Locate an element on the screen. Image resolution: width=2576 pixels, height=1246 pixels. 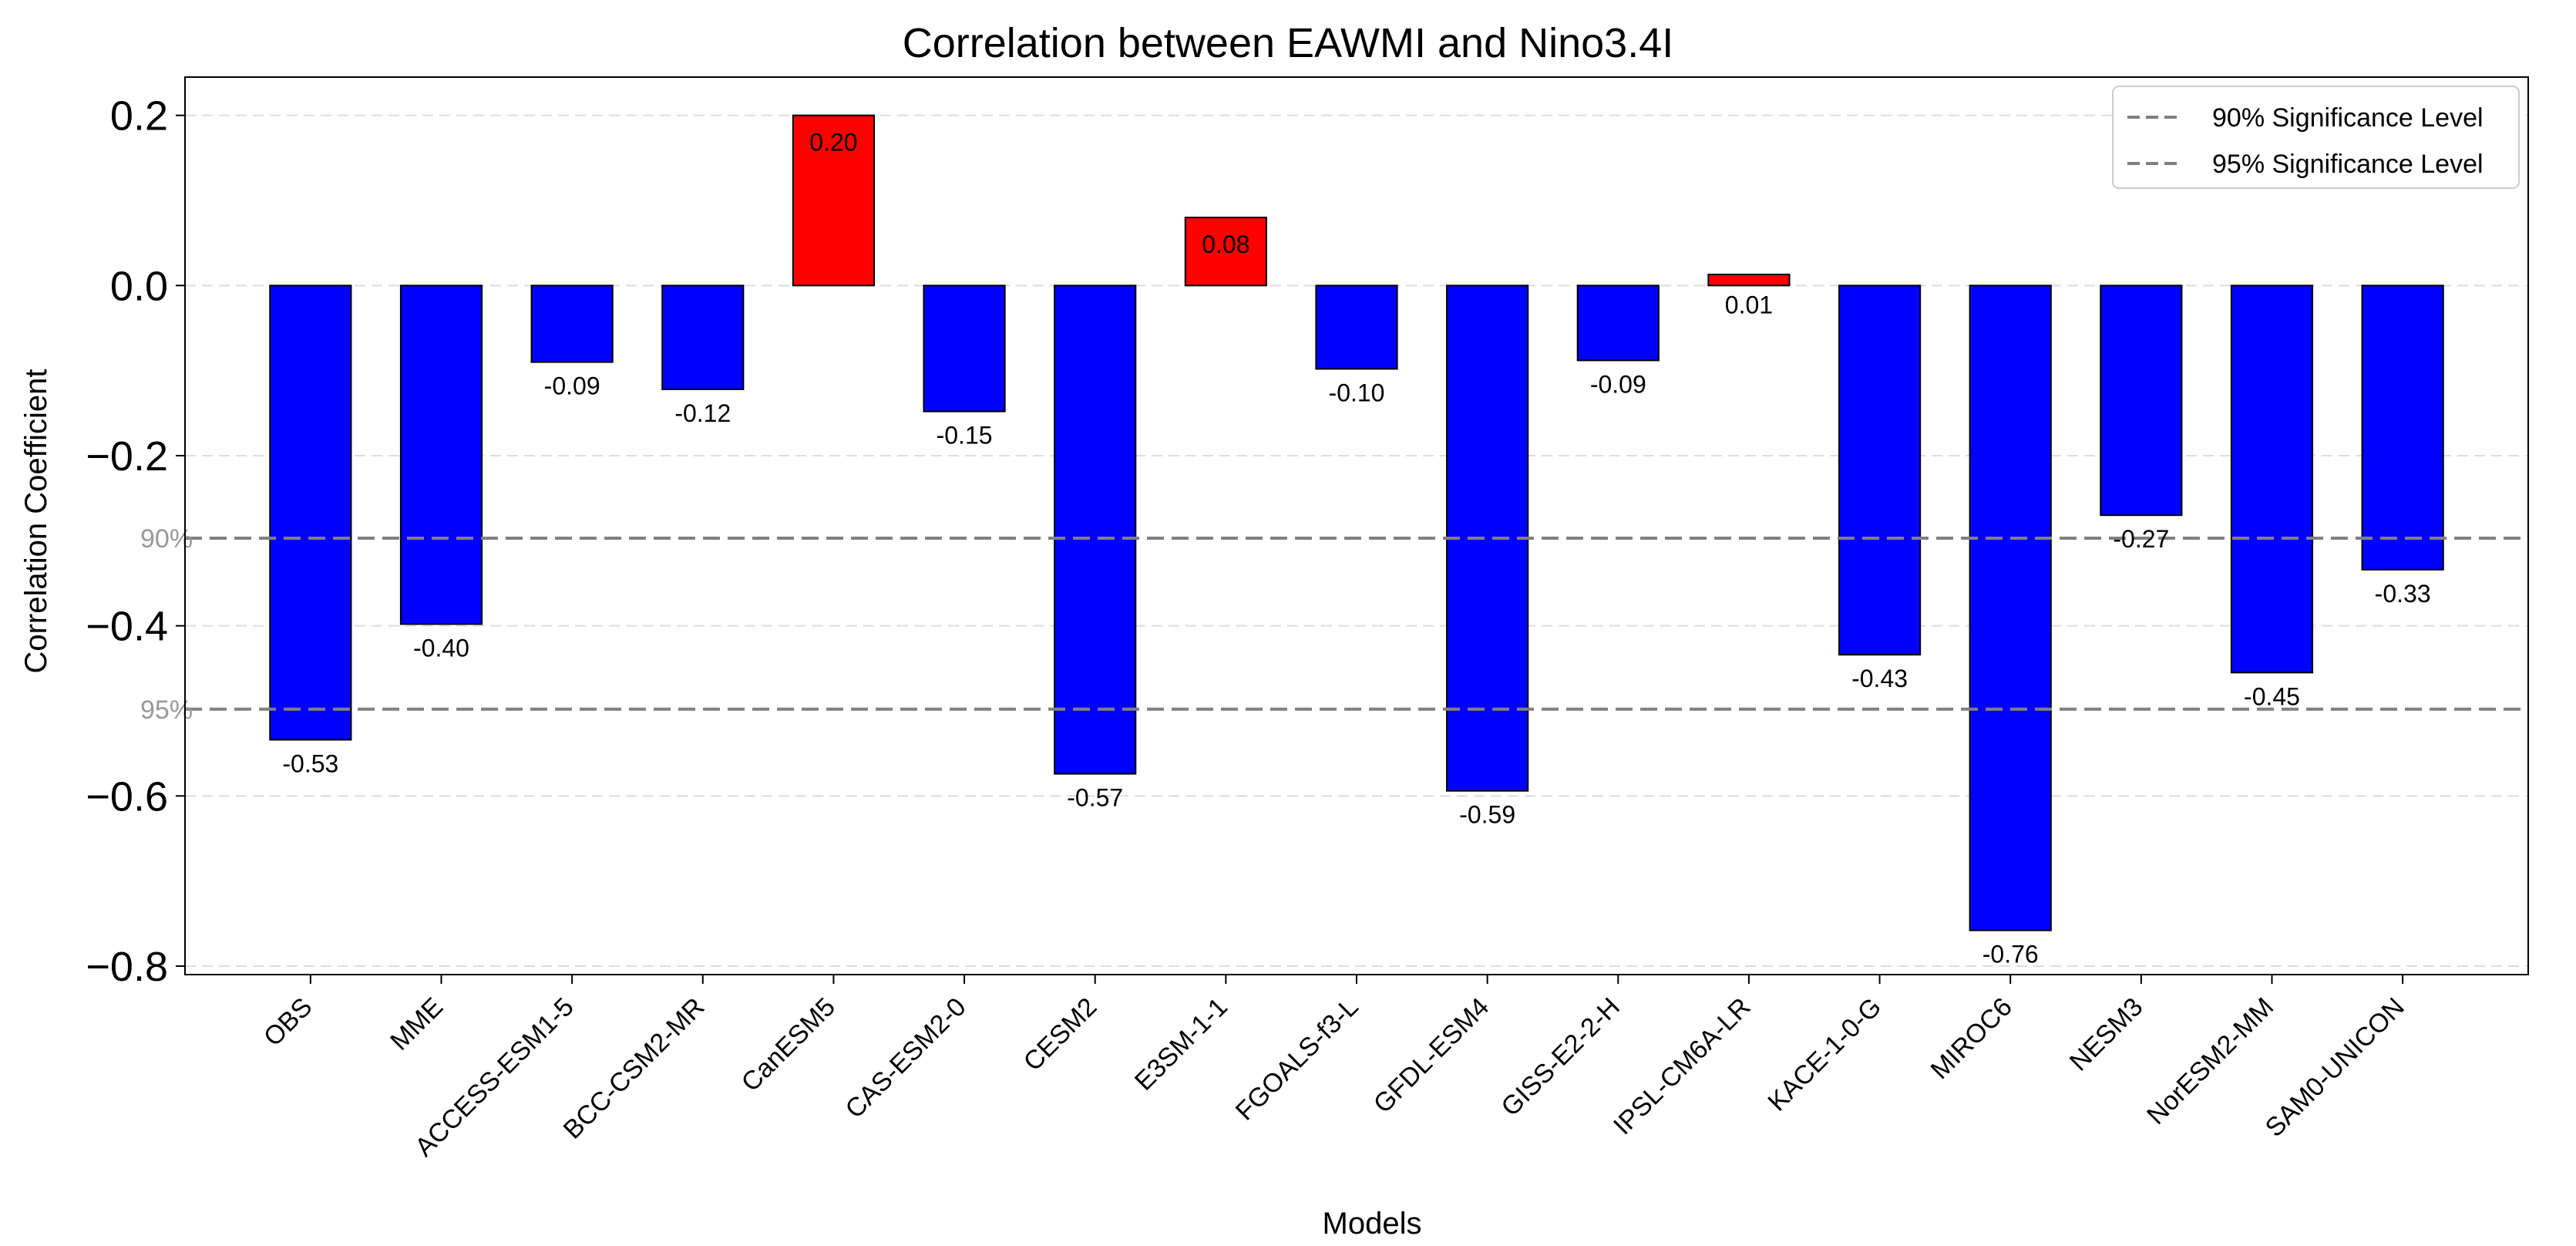
y-tick-label: −0.6 is located at coordinates (127, 796).